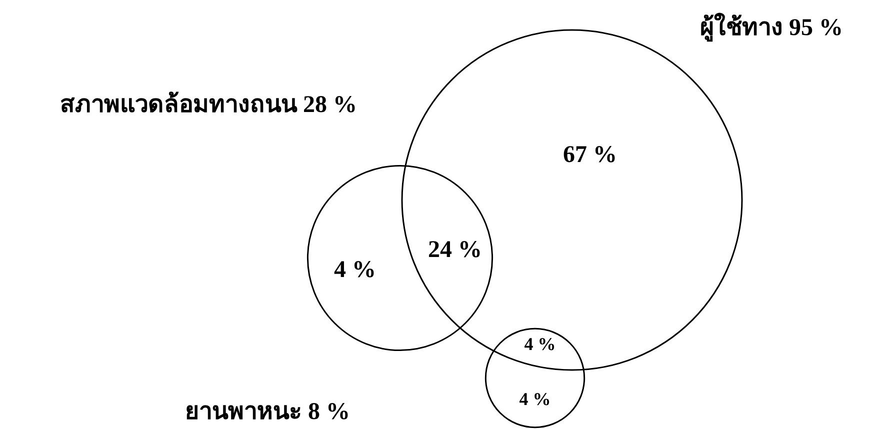  Describe the element at coordinates (816, 28) in the screenshot. I see `data-label: 95 %` at that location.